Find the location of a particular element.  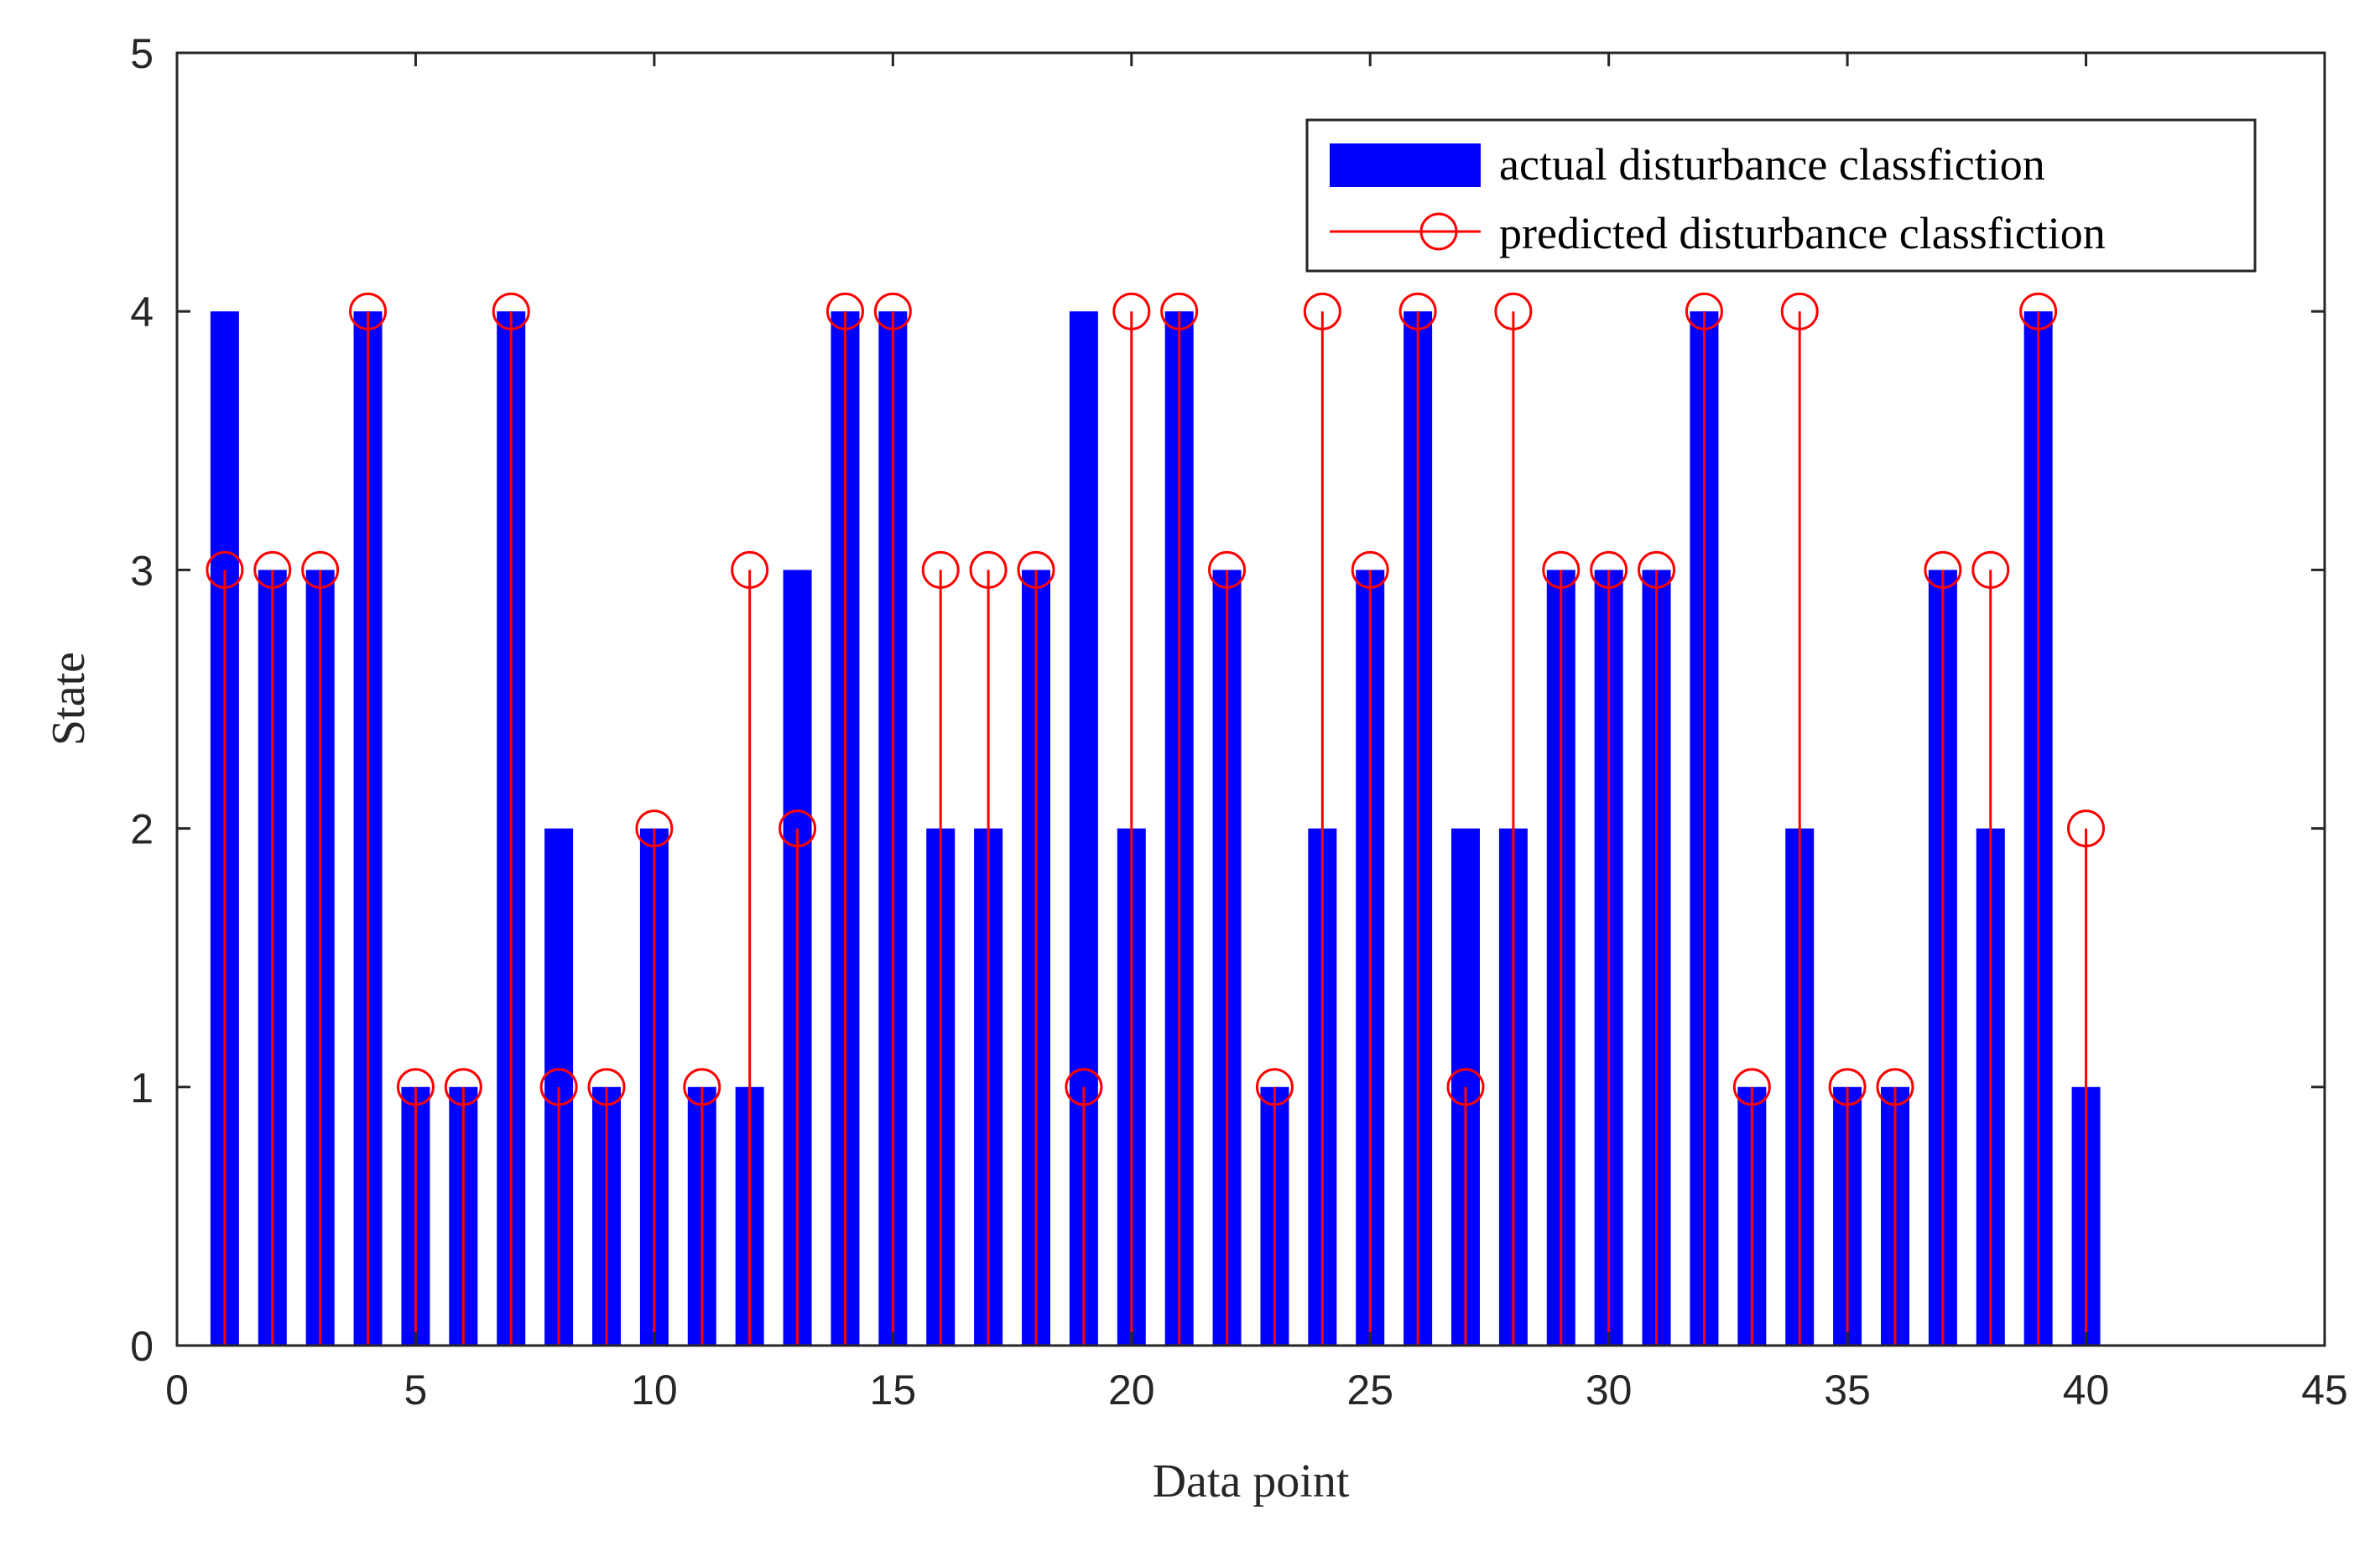

y-axis-title: State is located at coordinates (69, 699).